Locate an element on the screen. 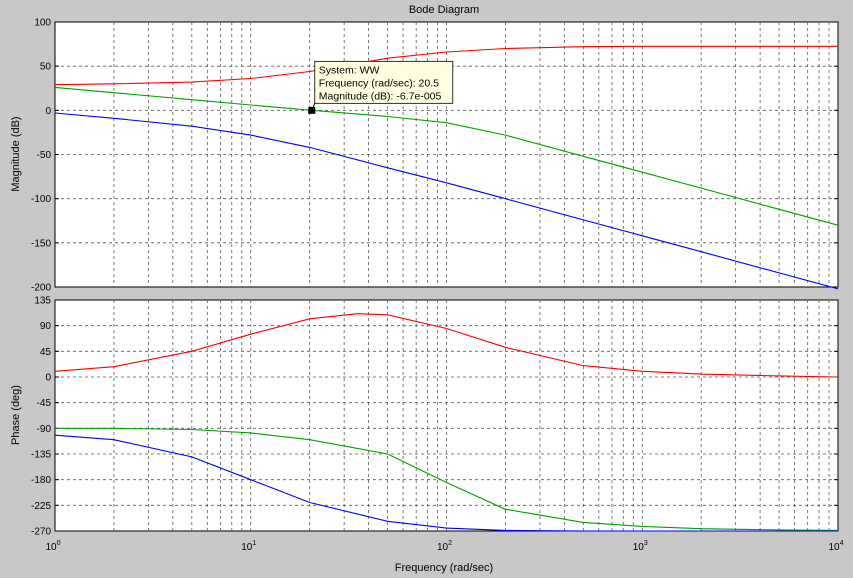  magnitude-series-red is located at coordinates (446, 65).